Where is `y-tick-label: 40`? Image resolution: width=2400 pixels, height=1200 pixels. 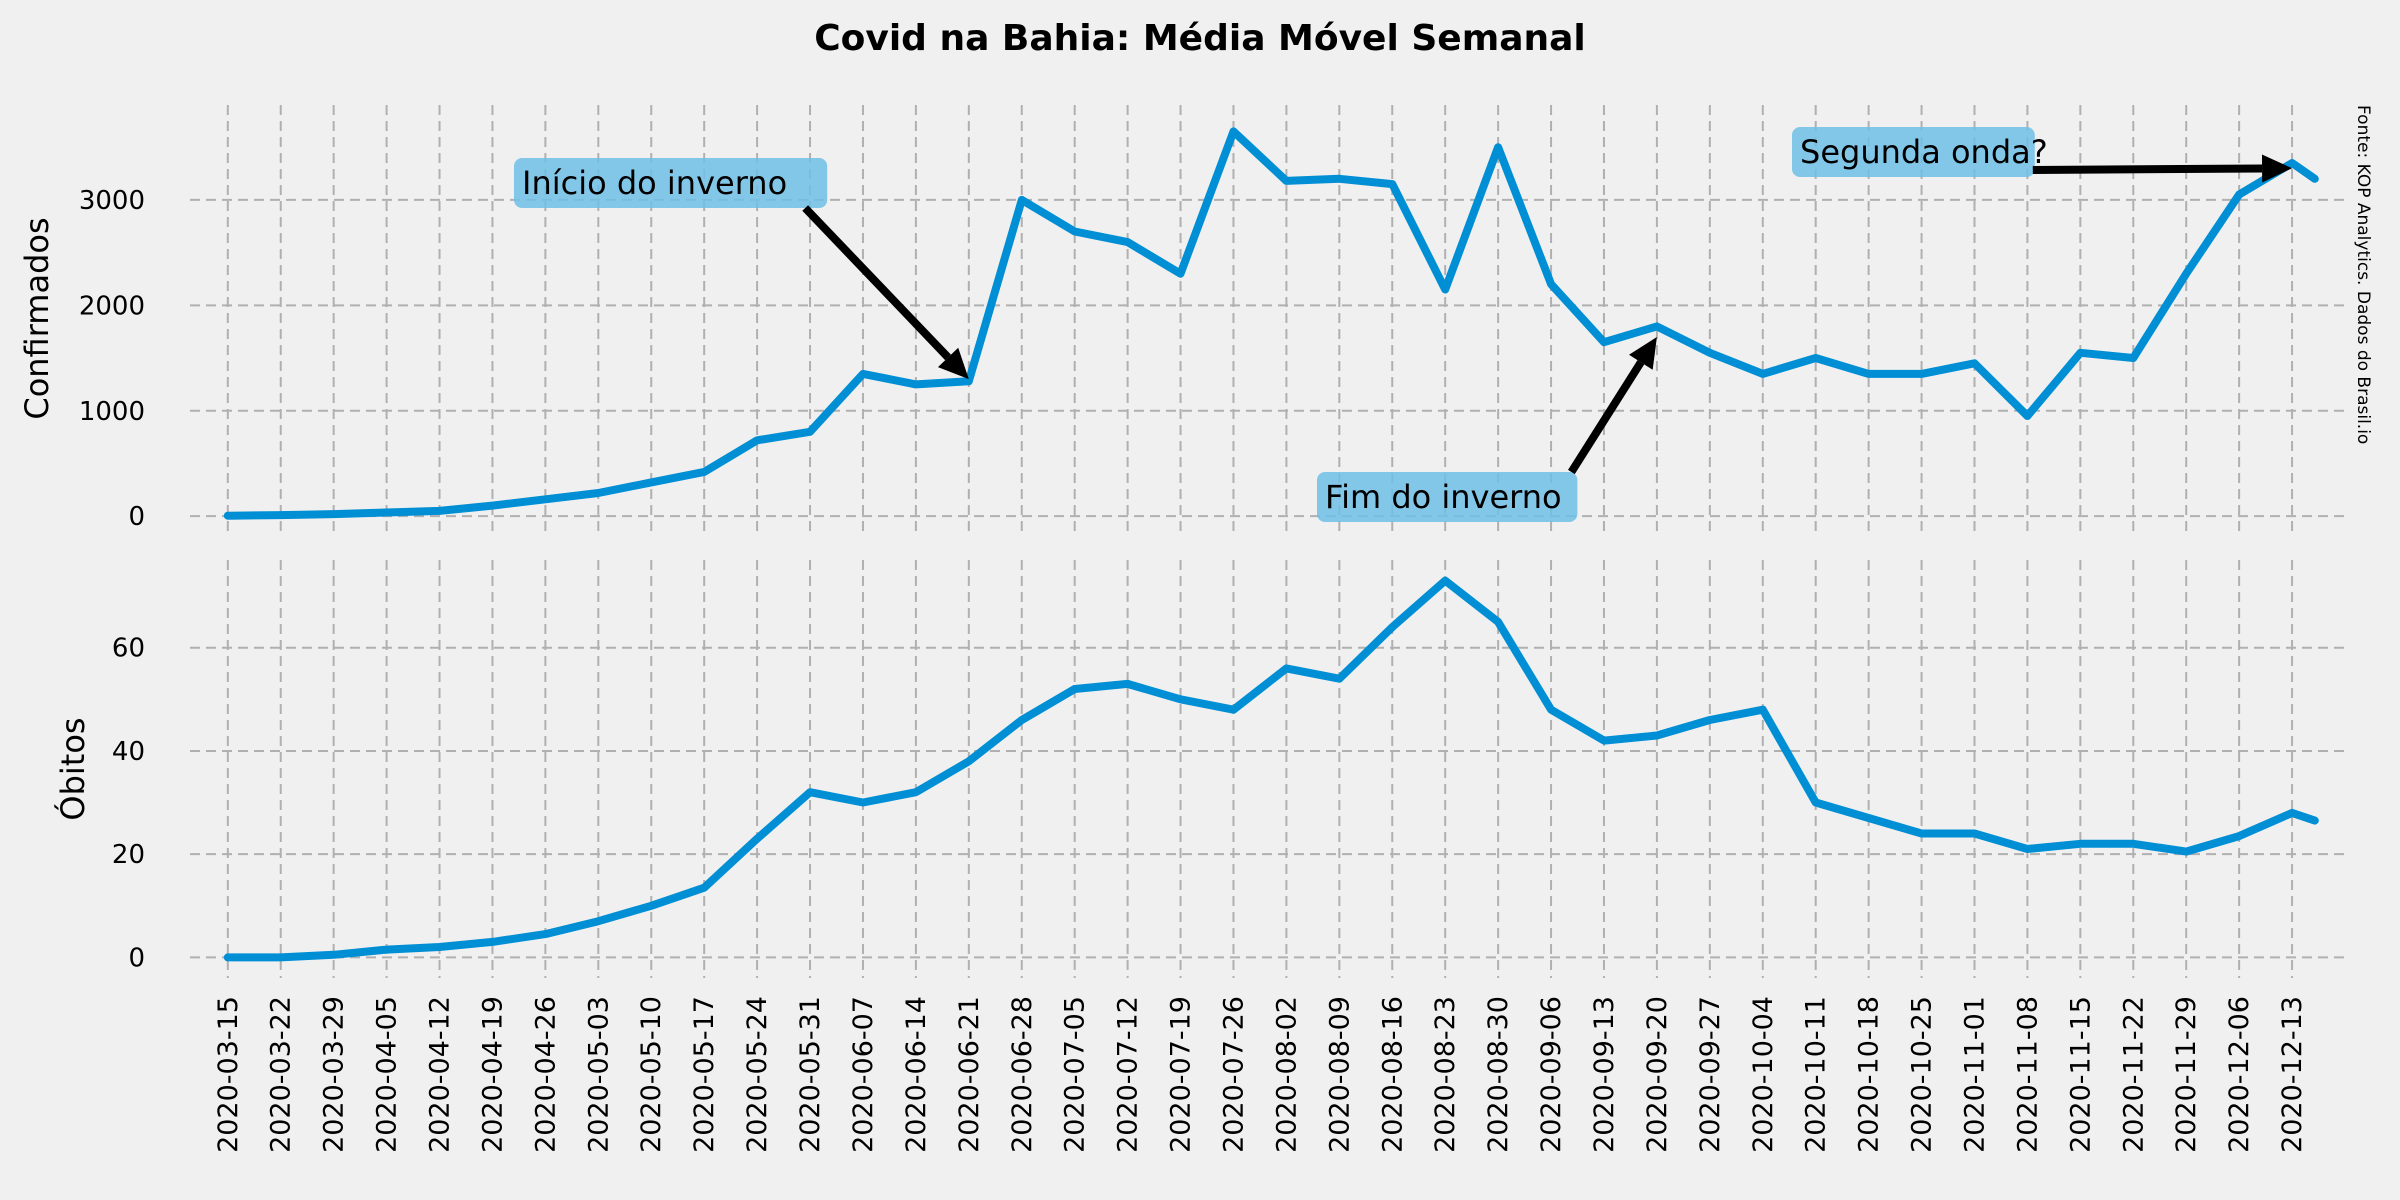
y-tick-label: 40 is located at coordinates (128, 752).